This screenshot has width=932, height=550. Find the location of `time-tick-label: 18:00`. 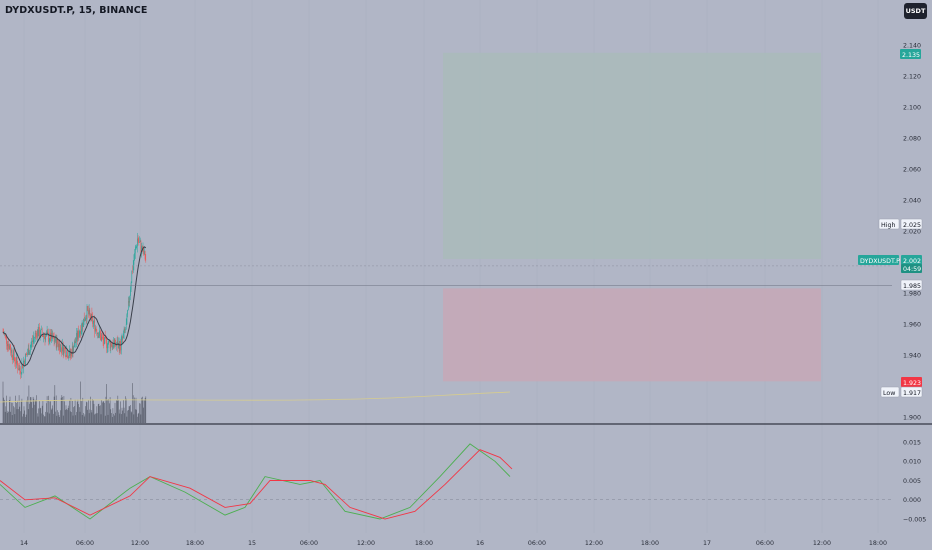

time-tick-label: 18:00 is located at coordinates (650, 543).